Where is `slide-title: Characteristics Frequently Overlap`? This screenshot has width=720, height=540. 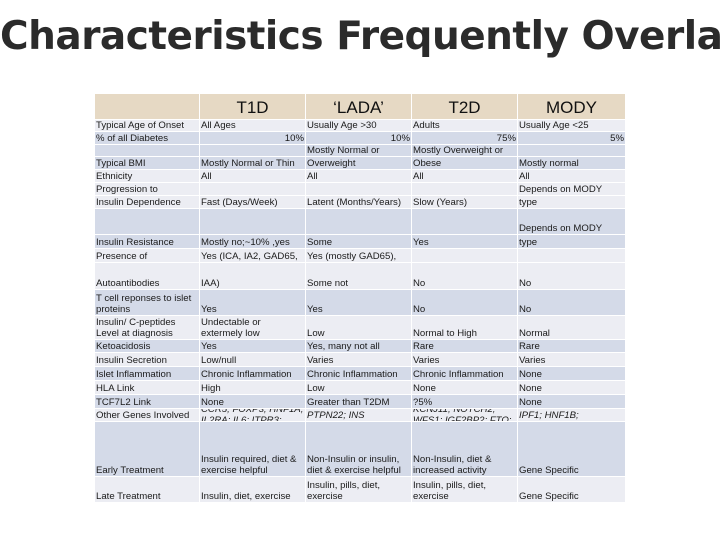 slide-title: Characteristics Frequently Overlap is located at coordinates (360, 36).